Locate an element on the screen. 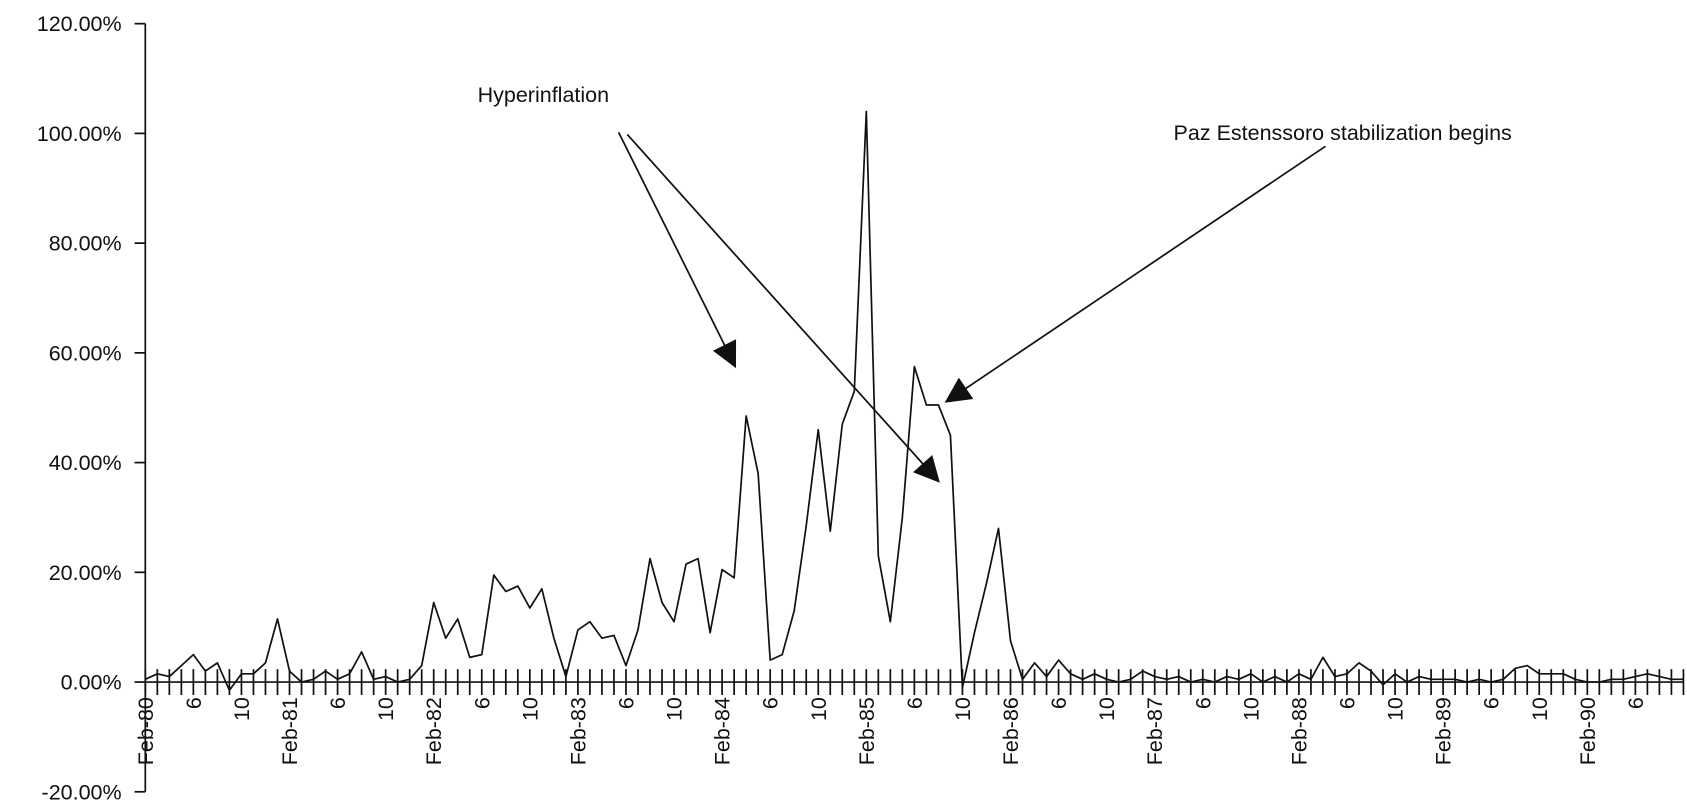  y-tick-label: 40.00% is located at coordinates (85, 463).